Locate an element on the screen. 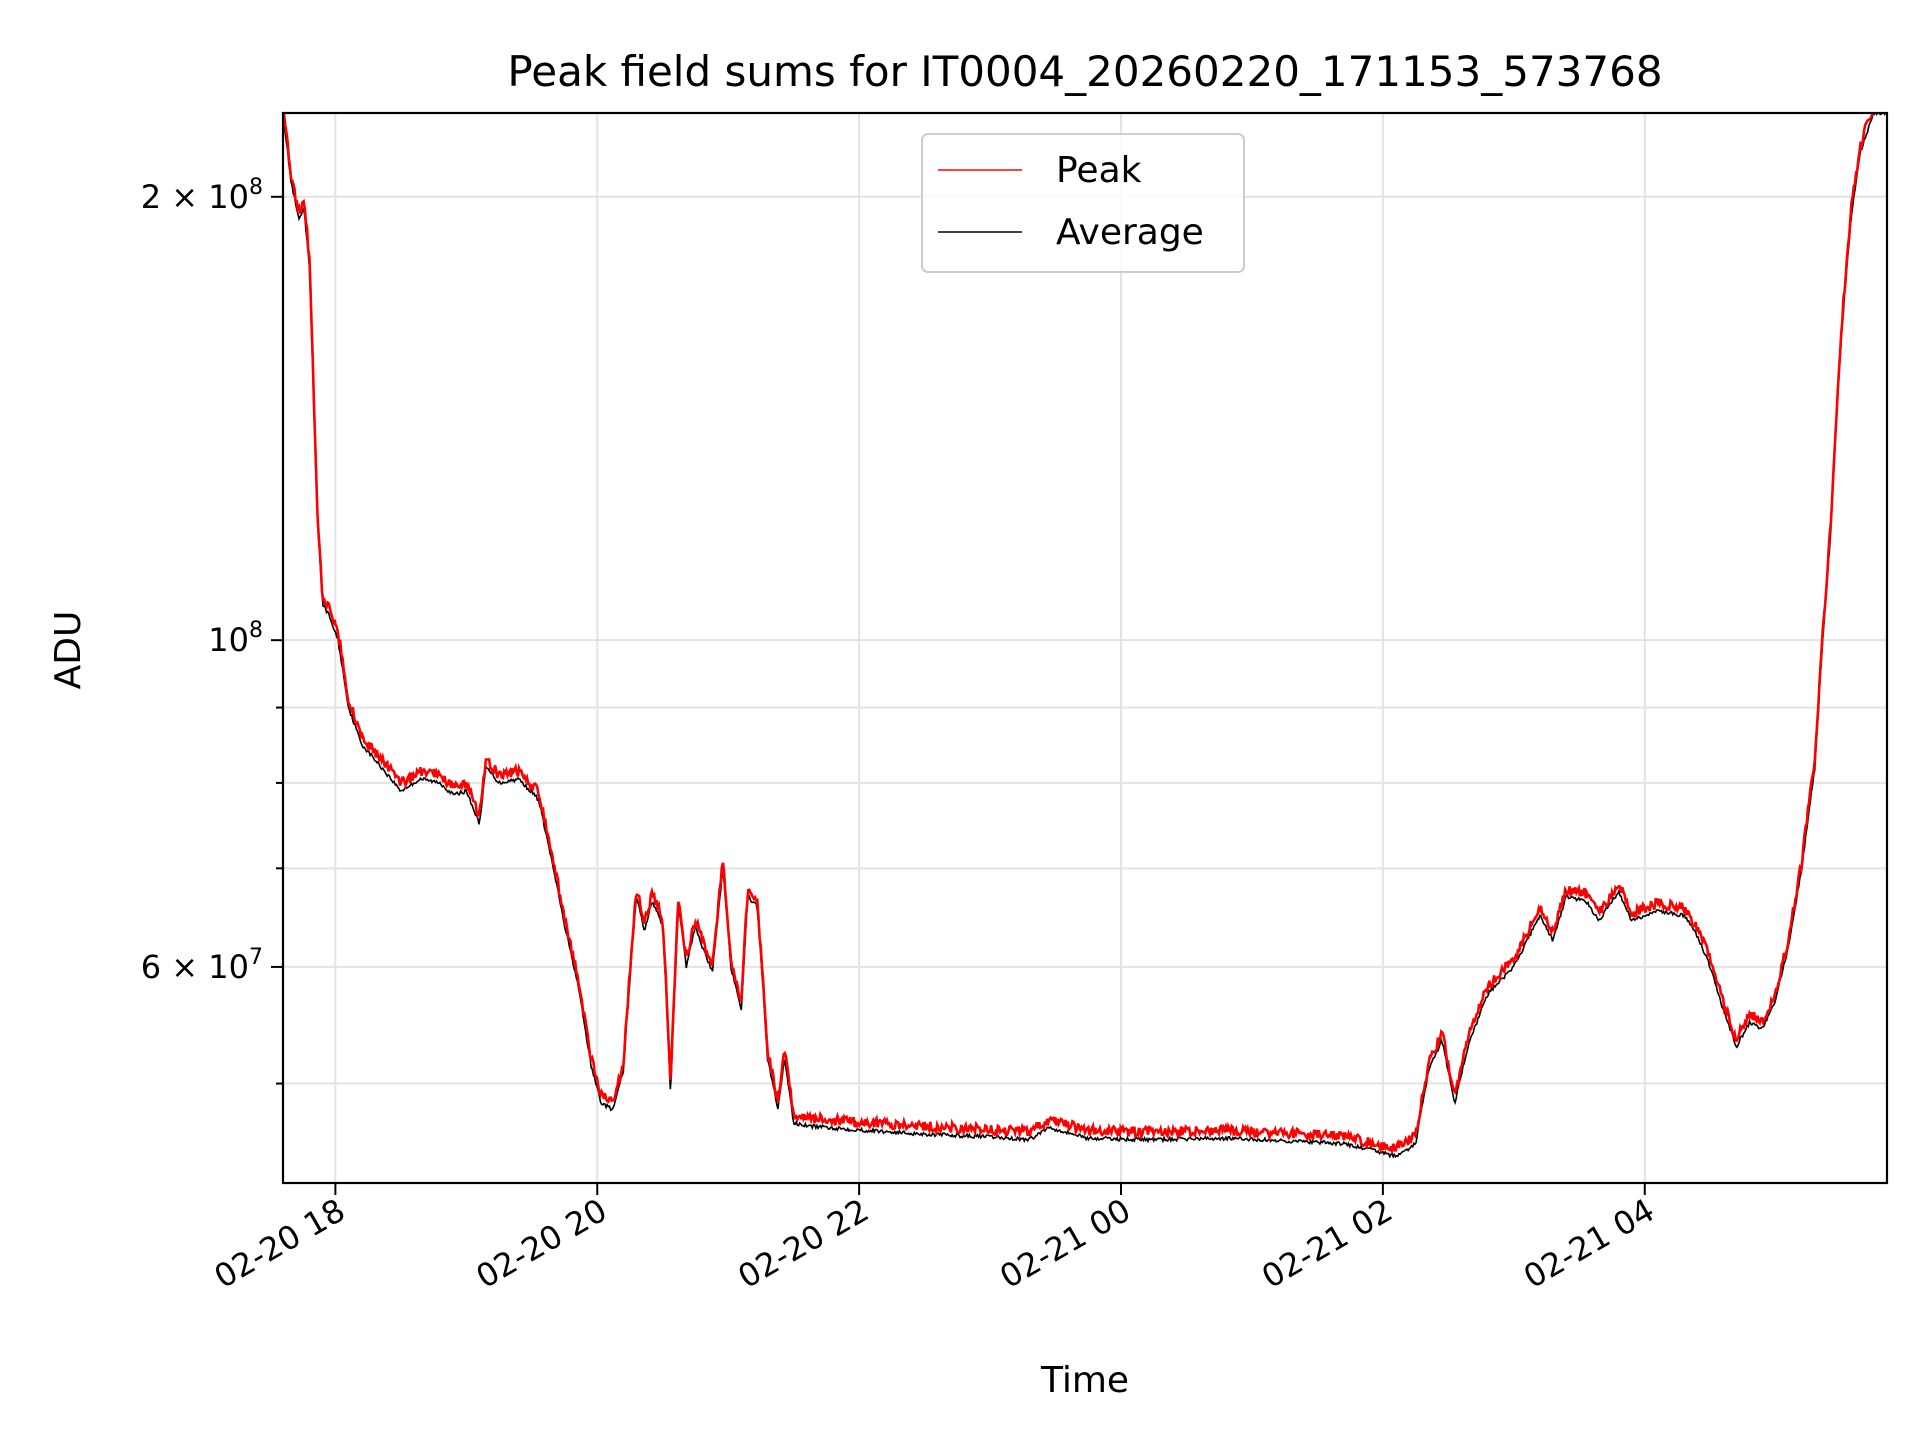 The height and width of the screenshot is (1440, 1920). legend-peak-label: Peak is located at coordinates (1099, 170).